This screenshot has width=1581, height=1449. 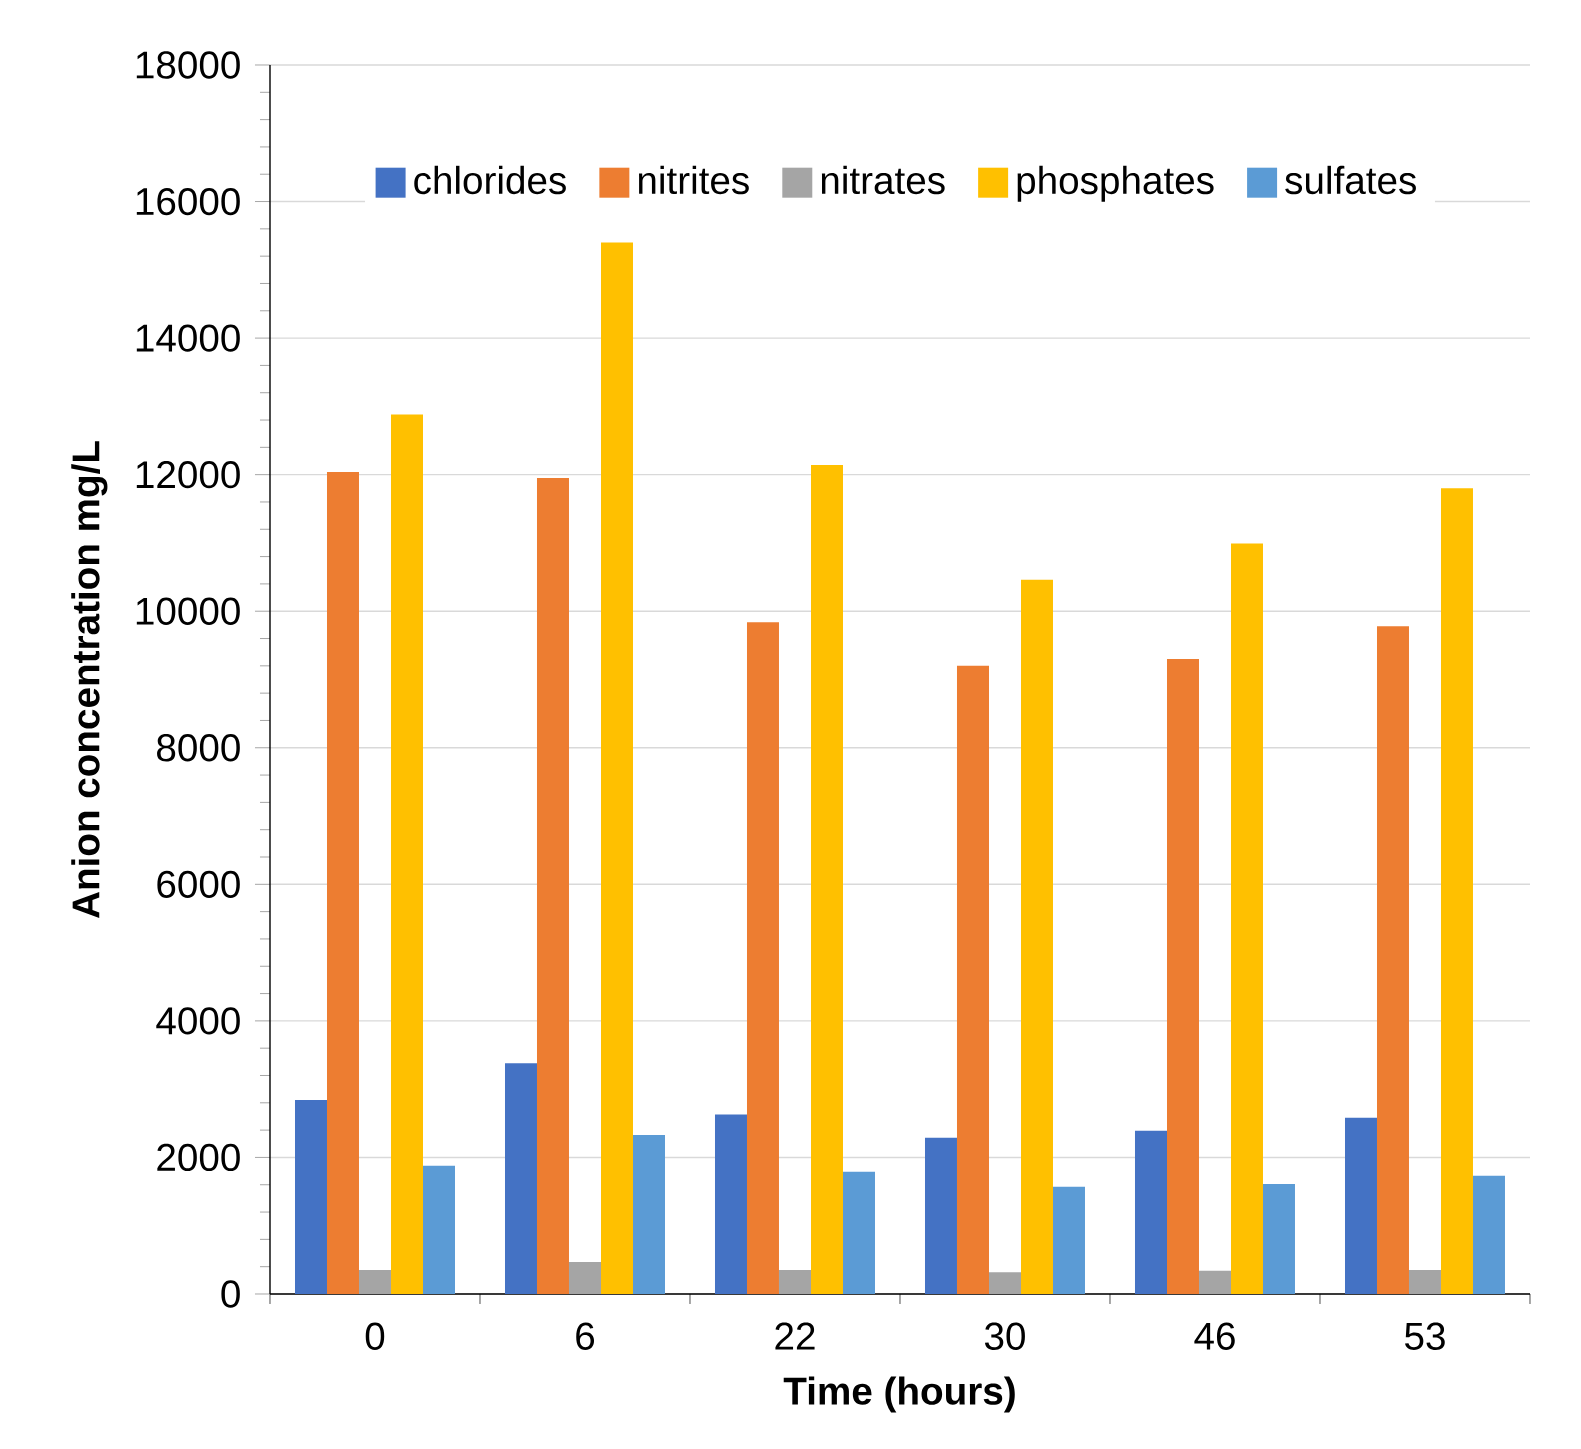 I want to click on x-tick-label: 46, so click(x=1214, y=1336).